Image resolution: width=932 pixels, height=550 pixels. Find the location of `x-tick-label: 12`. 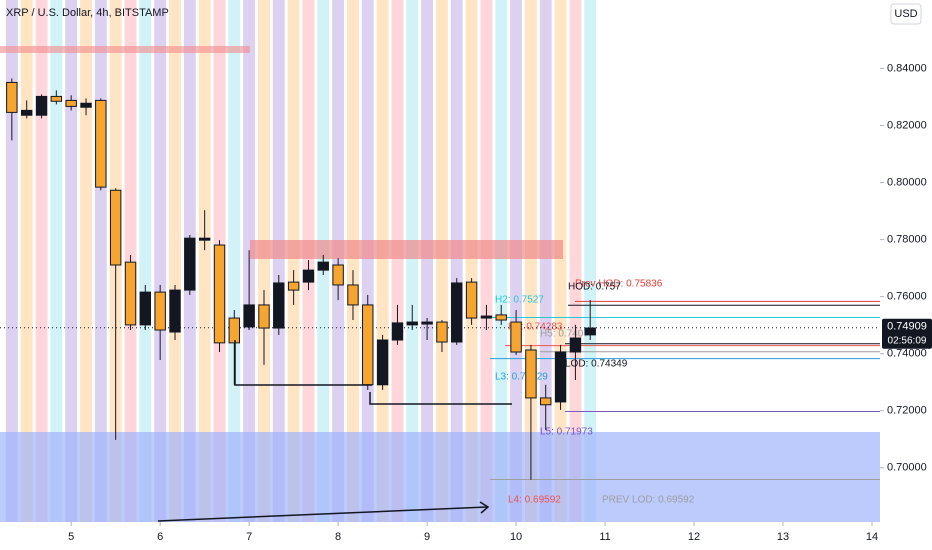

x-tick-label: 12 is located at coordinates (694, 537).